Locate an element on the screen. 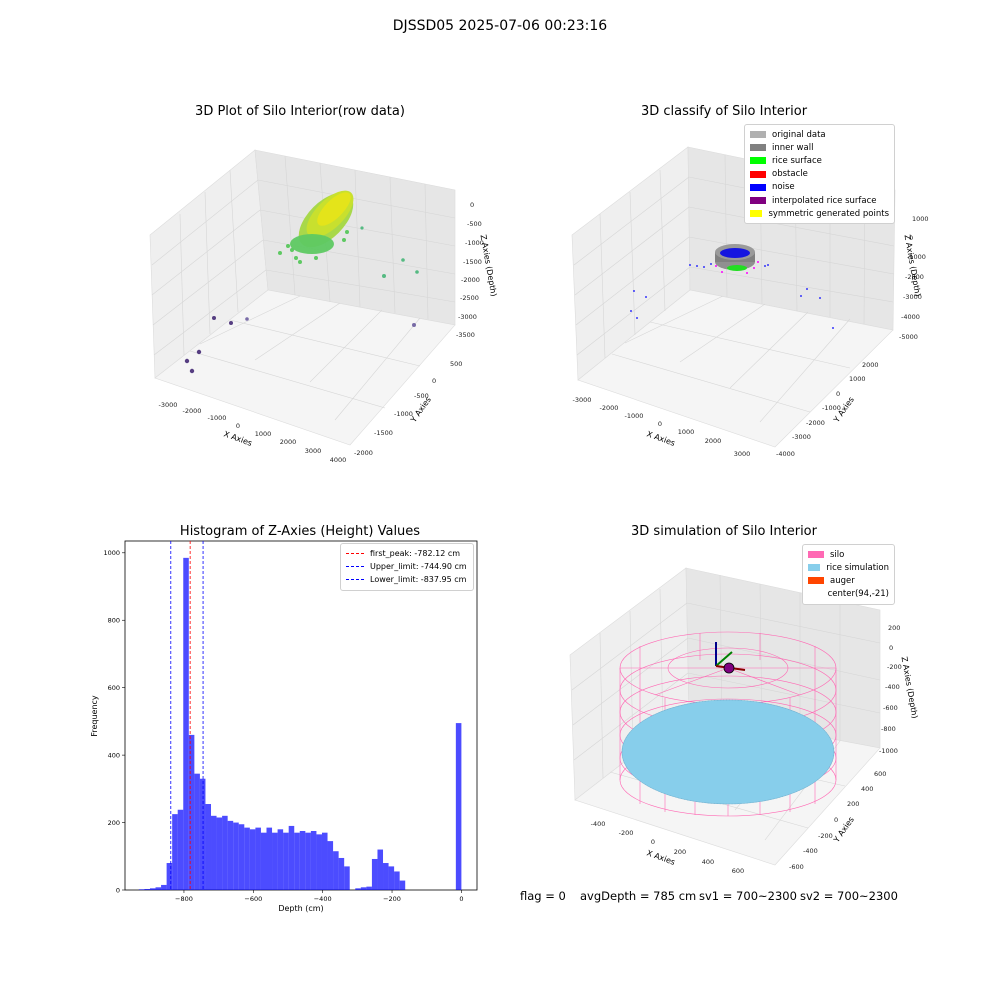  x-tick-label: −600 is located at coordinates (253, 899).